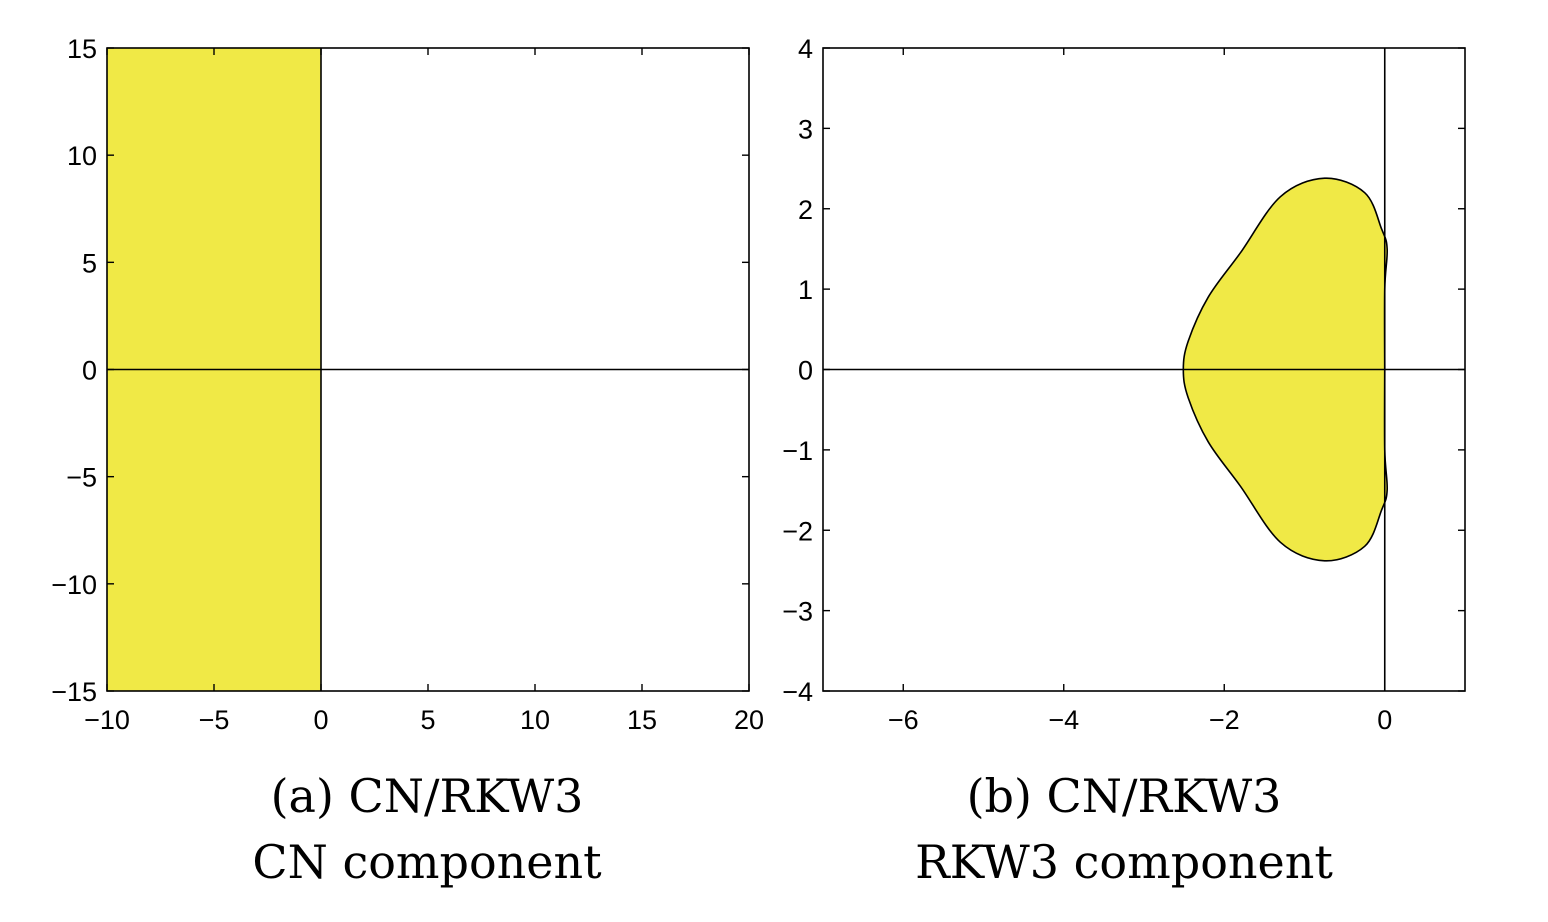 This screenshot has height=922, width=1548. Describe the element at coordinates (797, 531) in the screenshot. I see `panel-b-ytick-label: −2` at that location.